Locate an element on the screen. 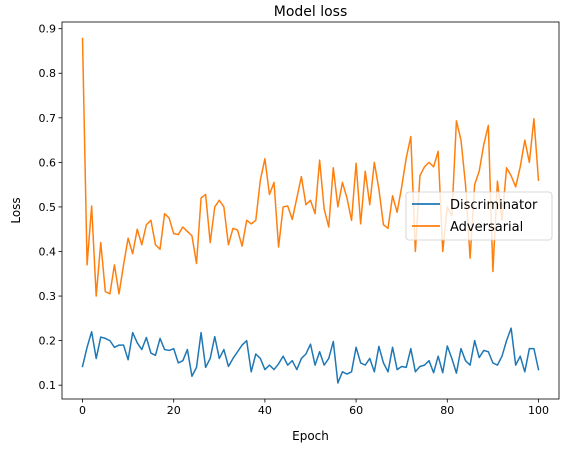 This screenshot has height=453, width=567. legend-box is located at coordinates (479, 216).